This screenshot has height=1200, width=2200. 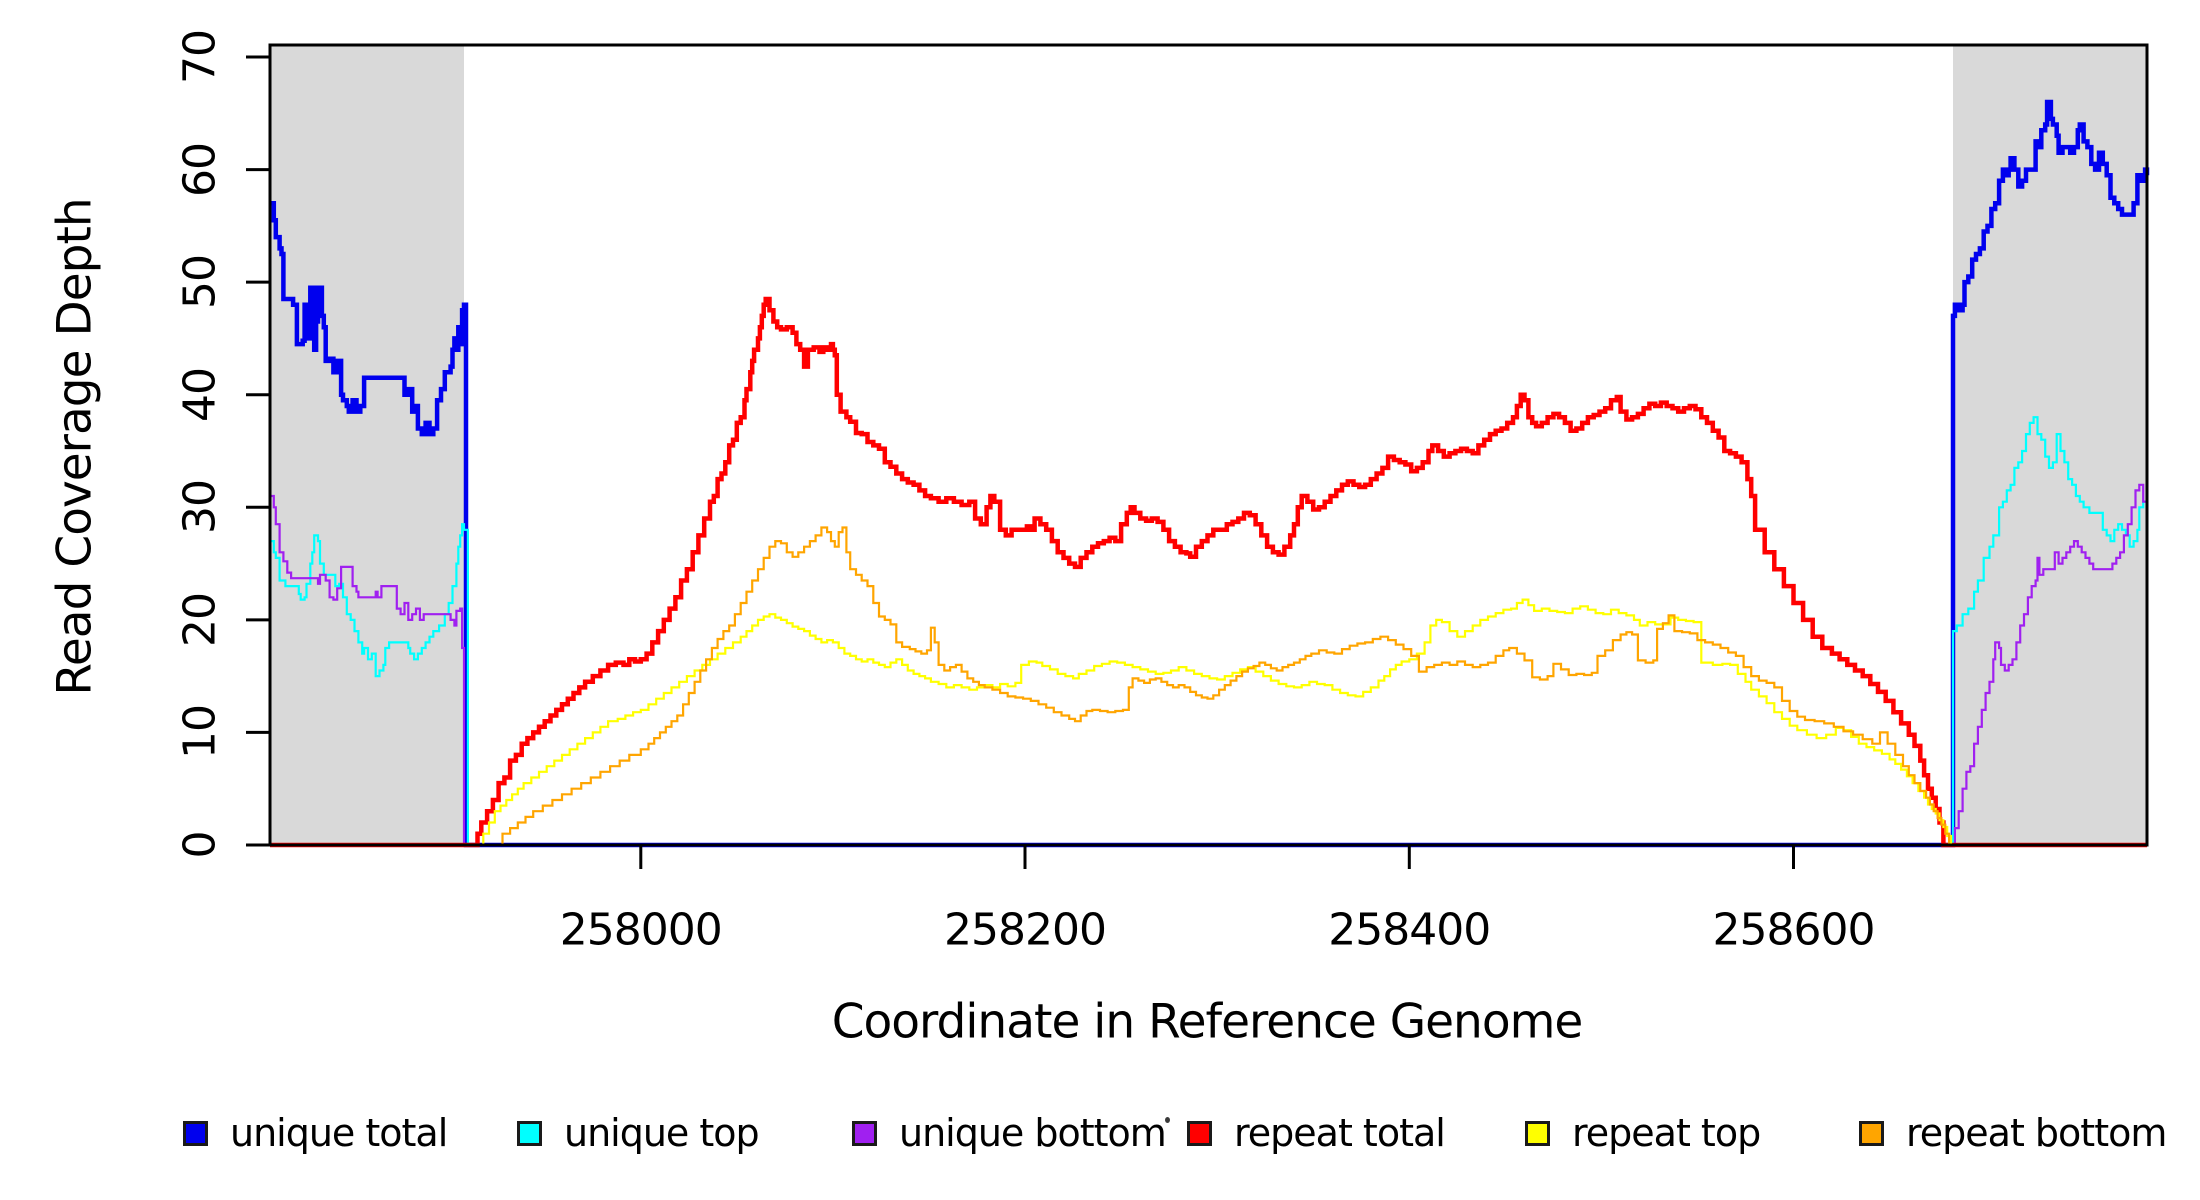 What do you see at coordinates (200, 507) in the screenshot?
I see `y-tick-label-30: 30` at bounding box center [200, 507].